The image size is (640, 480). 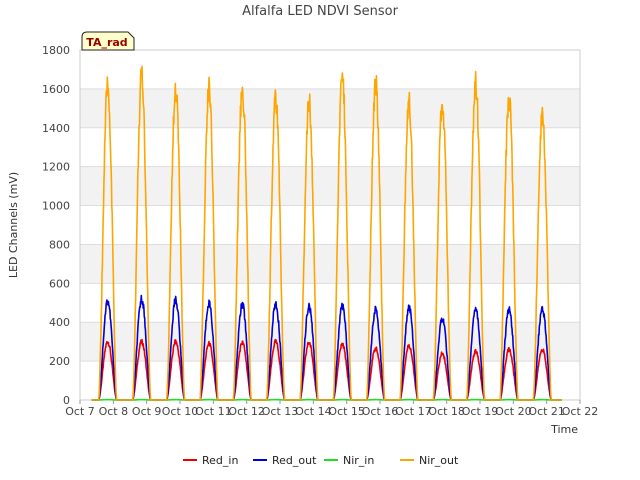 I want to click on x-tick-label: Oct 13, so click(x=280, y=411).